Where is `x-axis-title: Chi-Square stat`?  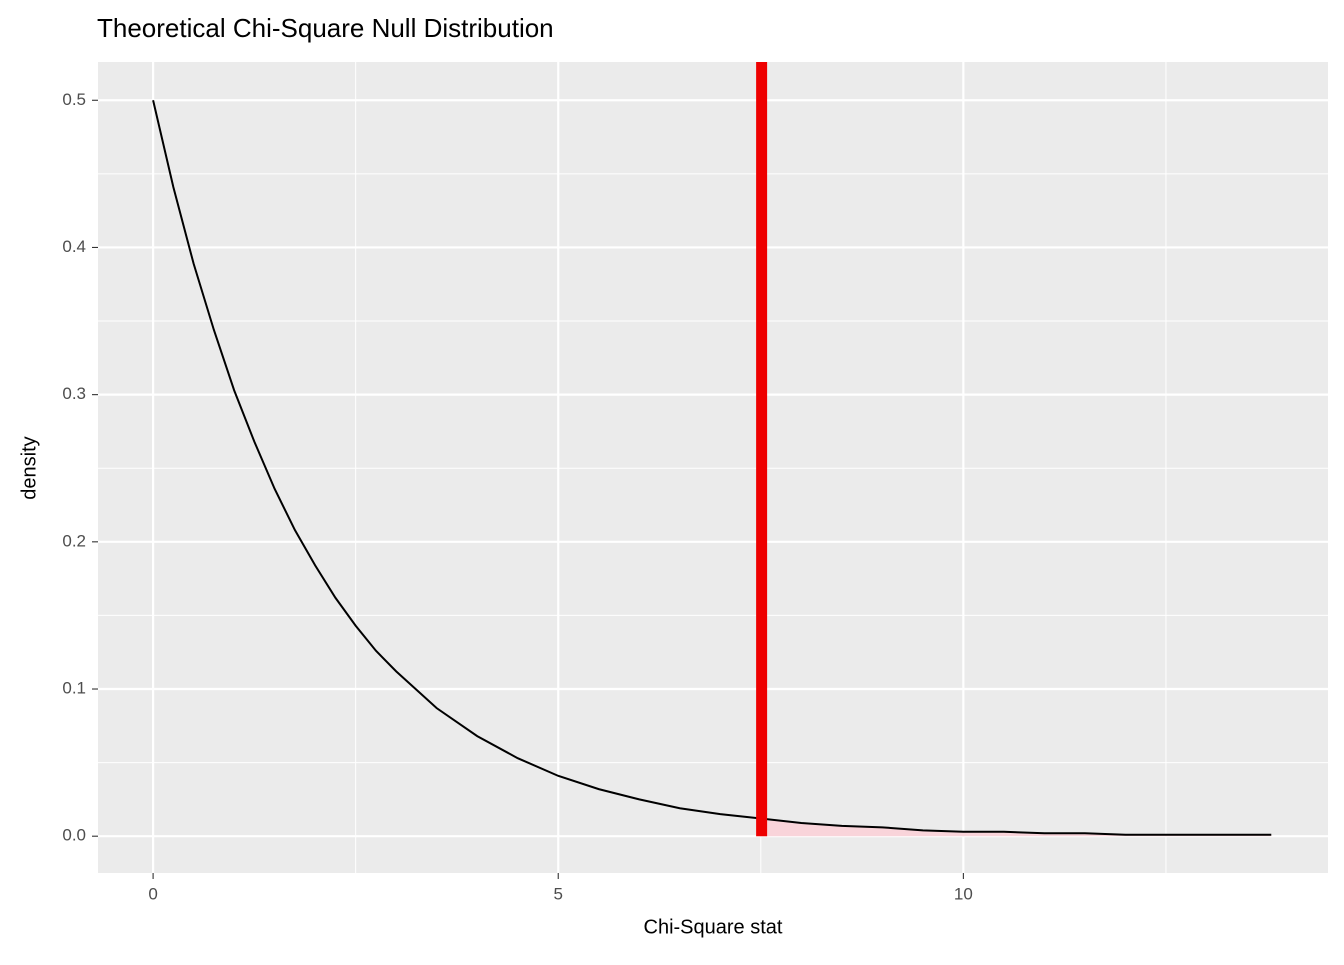 x-axis-title: Chi-Square stat is located at coordinates (713, 927).